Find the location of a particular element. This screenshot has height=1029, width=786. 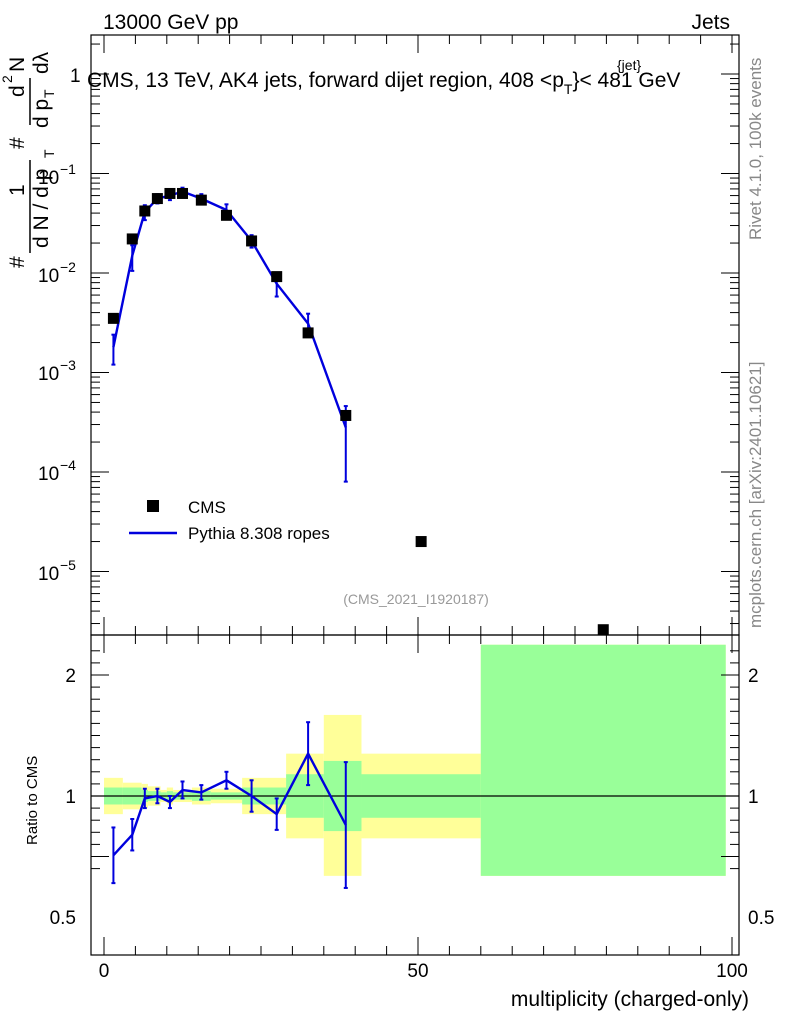

ylabel-dlambda: dλ is located at coordinates (41, 62).